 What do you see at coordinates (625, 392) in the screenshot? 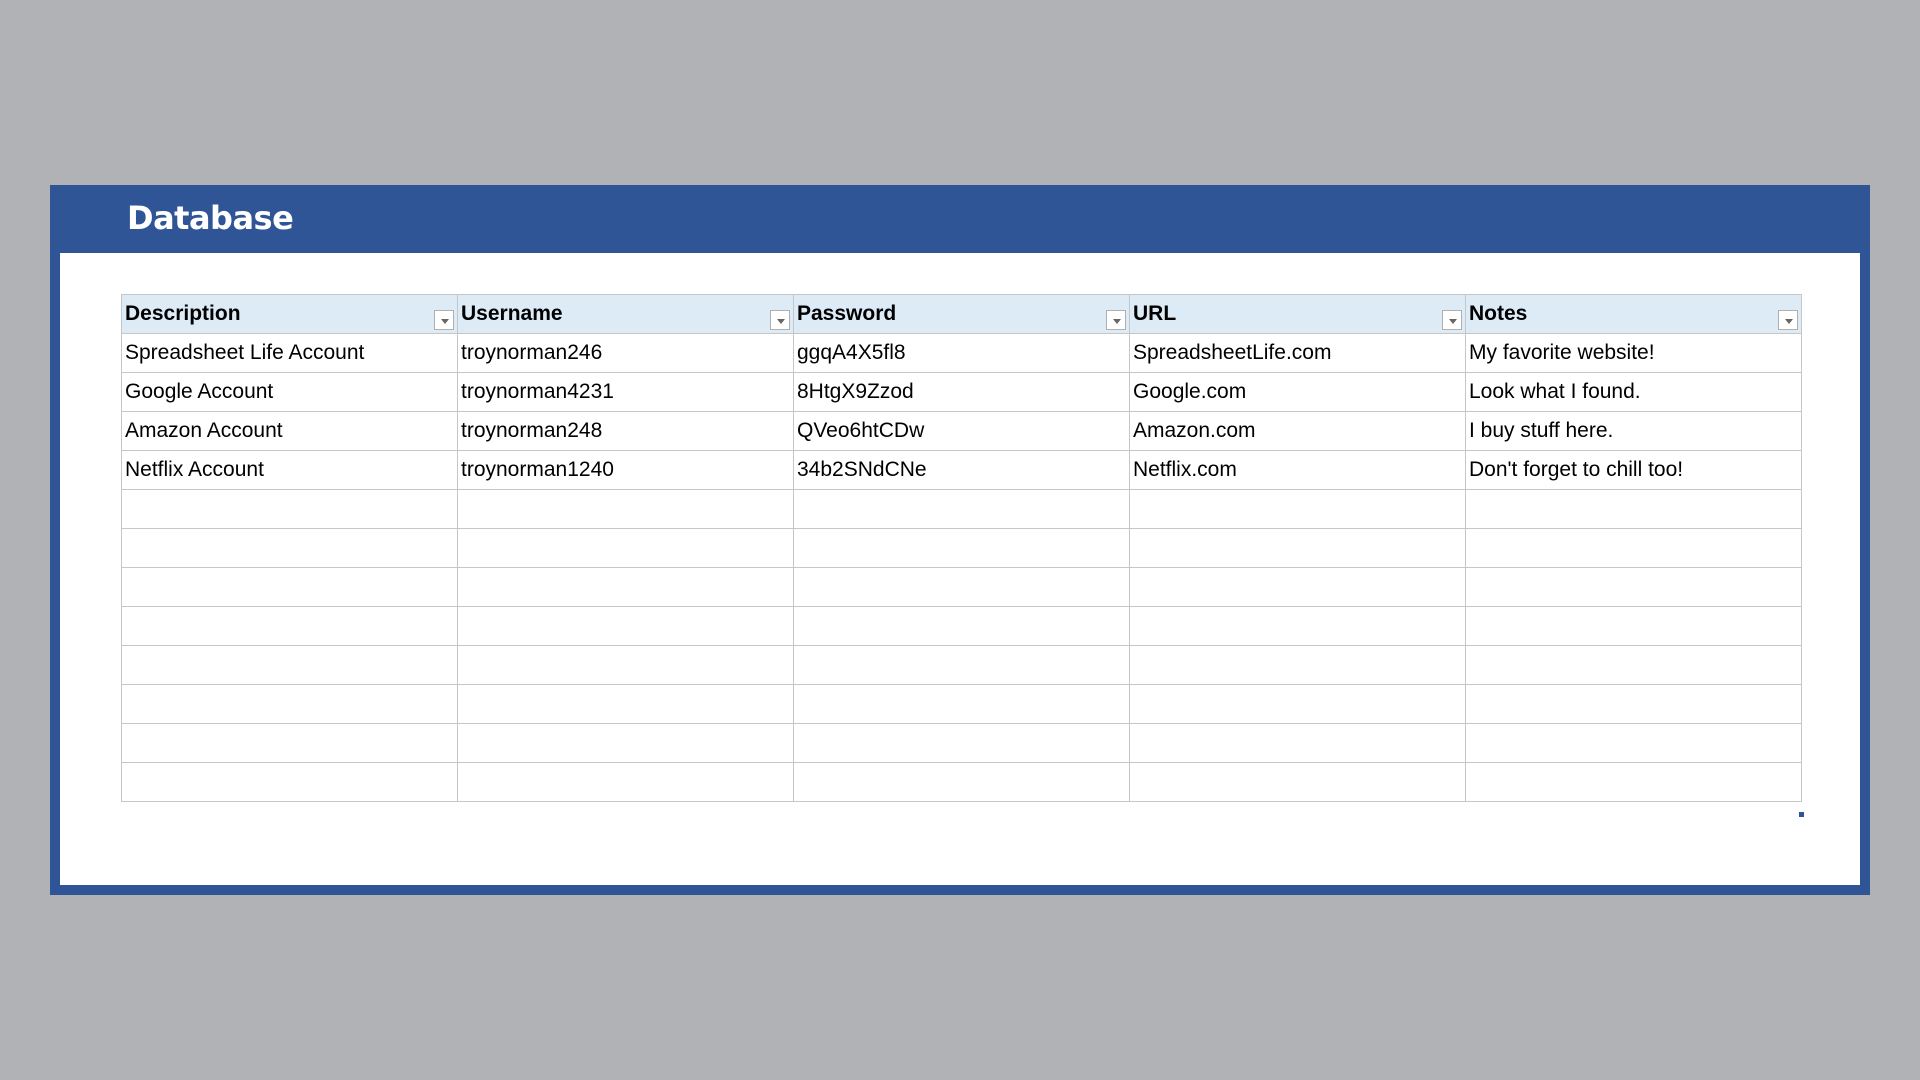
I see `table-cell: troynorman4231` at bounding box center [625, 392].